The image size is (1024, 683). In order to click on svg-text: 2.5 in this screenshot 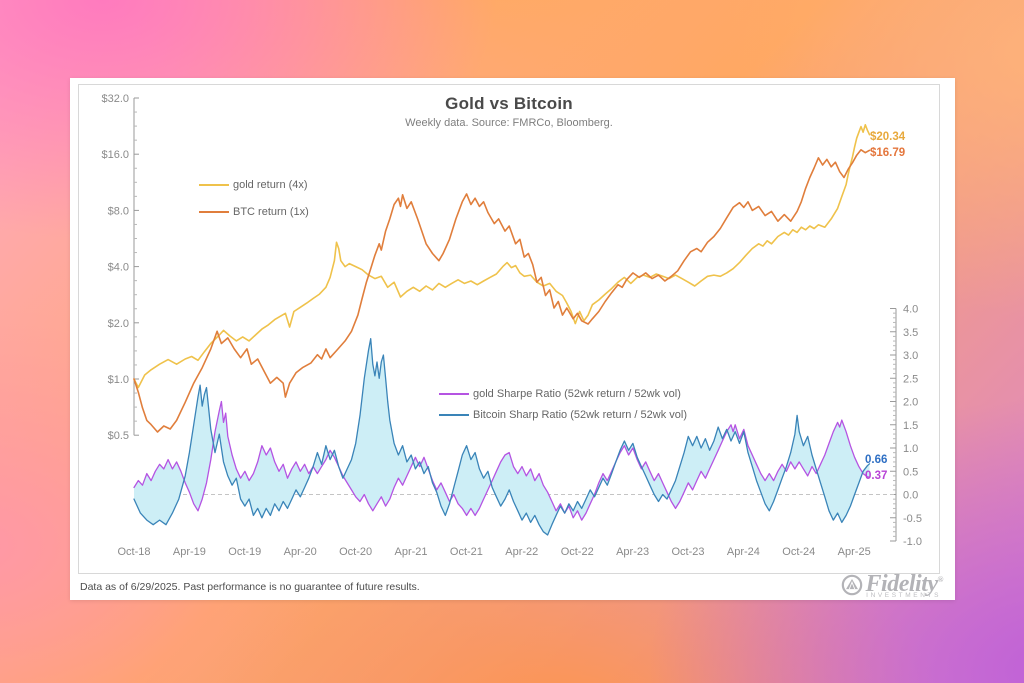, I will do `click(910, 379)`.